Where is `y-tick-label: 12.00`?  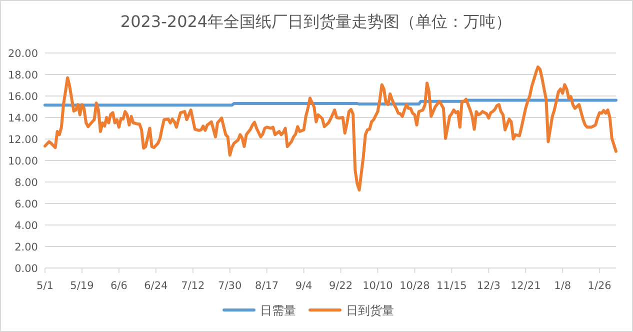 y-tick-label: 12.00 is located at coordinates (23, 140).